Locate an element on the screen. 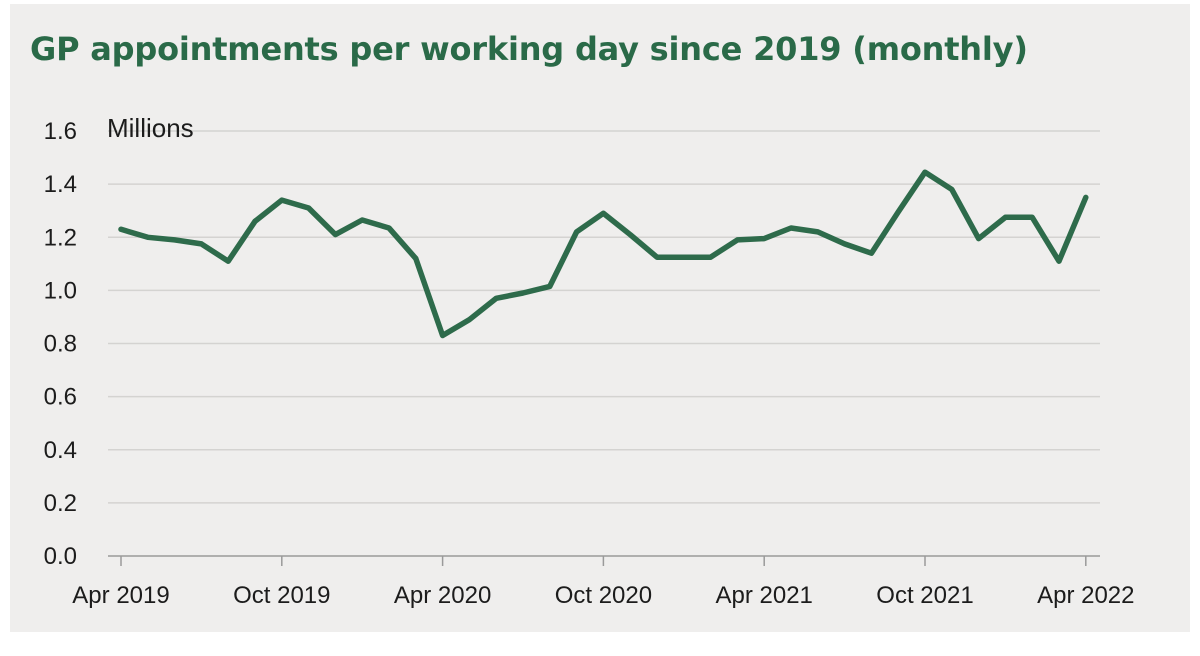  y-axis-unit-label: Millions is located at coordinates (150, 128).